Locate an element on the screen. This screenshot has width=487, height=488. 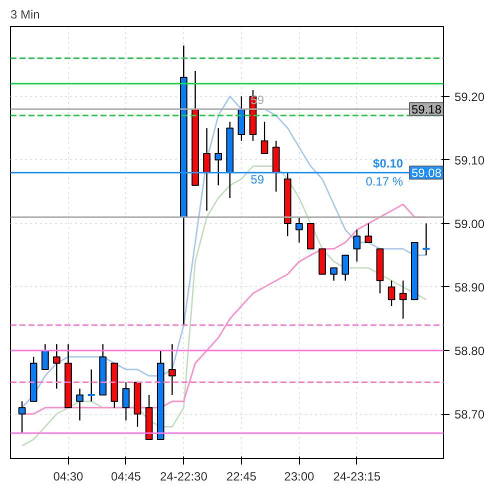
x-tick-label: 24-23:15 is located at coordinates (357, 477).